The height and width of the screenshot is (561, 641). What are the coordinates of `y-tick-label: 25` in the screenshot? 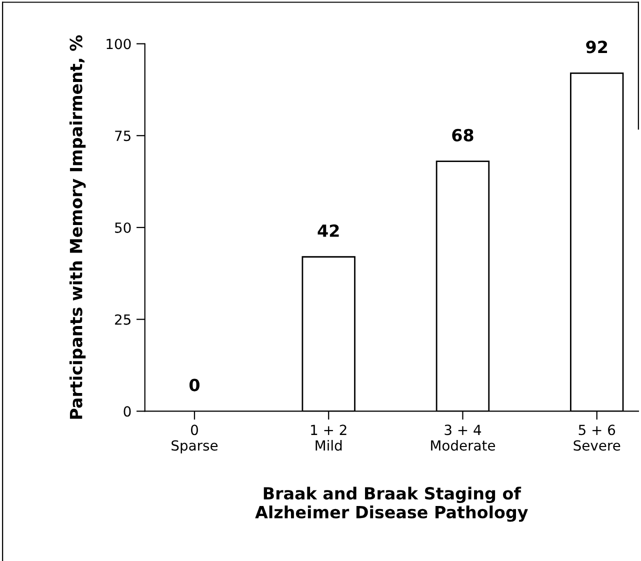 It's located at (122, 319).